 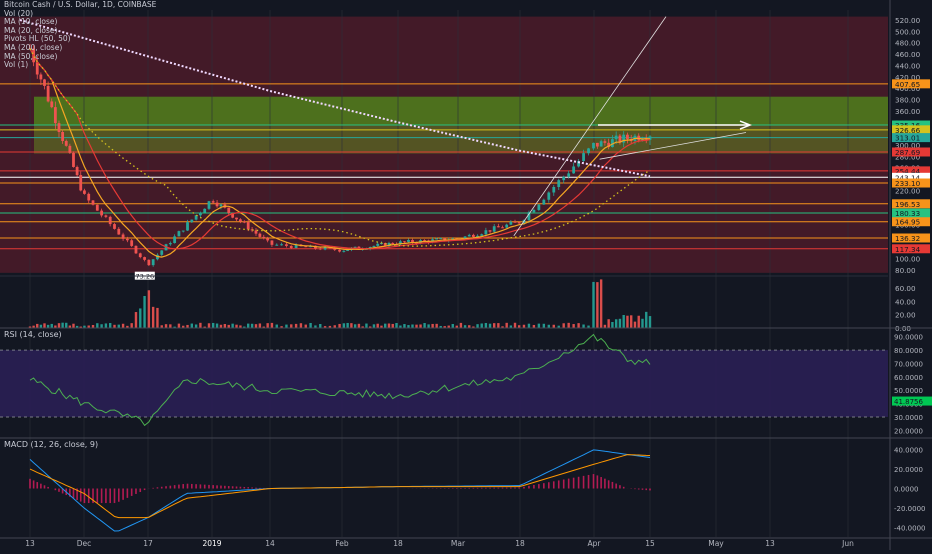 What do you see at coordinates (33, 334) in the screenshot?
I see `rsi-title: RSI (14, close)` at bounding box center [33, 334].